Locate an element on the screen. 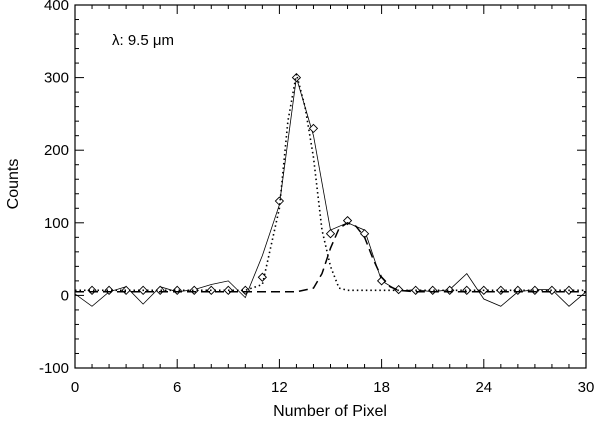  y-tick-label: 100 is located at coordinates (56, 223).